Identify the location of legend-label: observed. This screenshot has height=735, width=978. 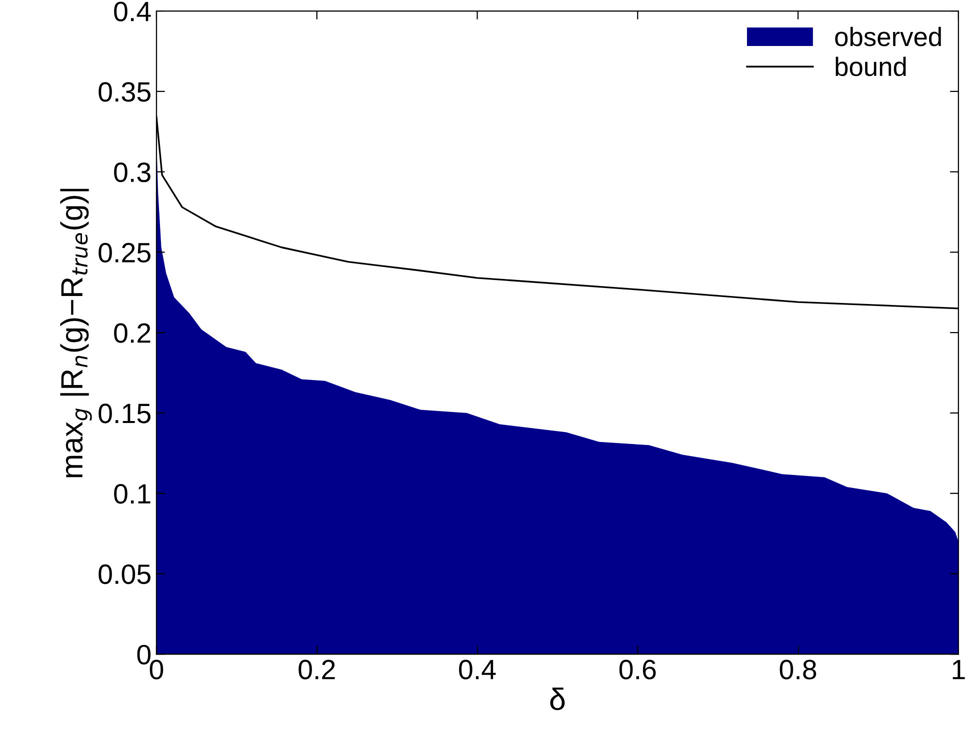
(888, 36).